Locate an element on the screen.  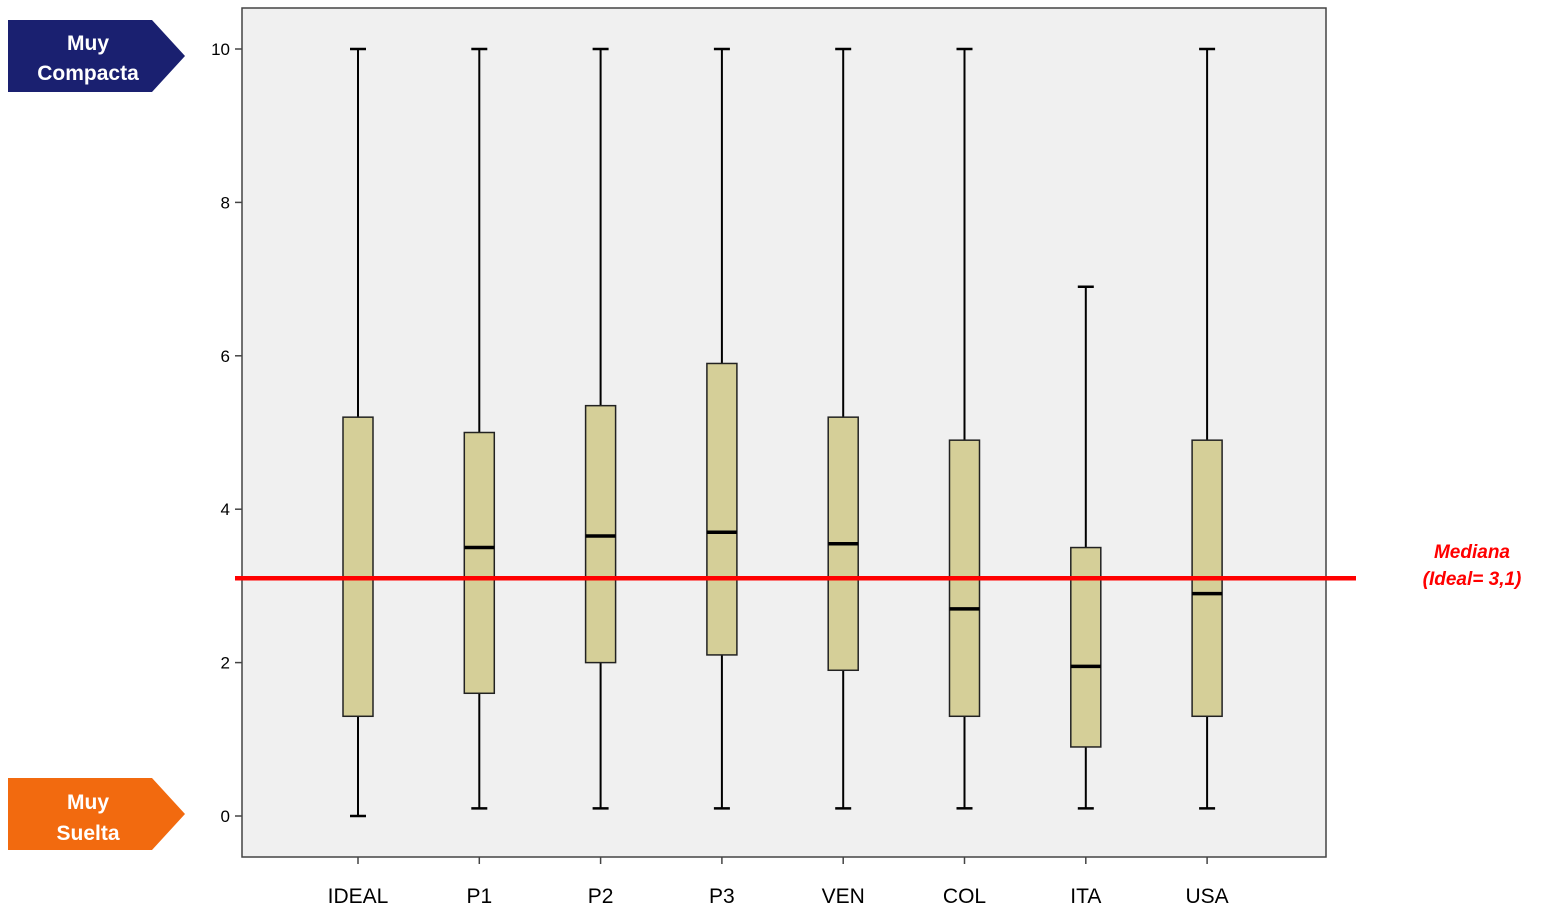
category-label: COL is located at coordinates (964, 896).